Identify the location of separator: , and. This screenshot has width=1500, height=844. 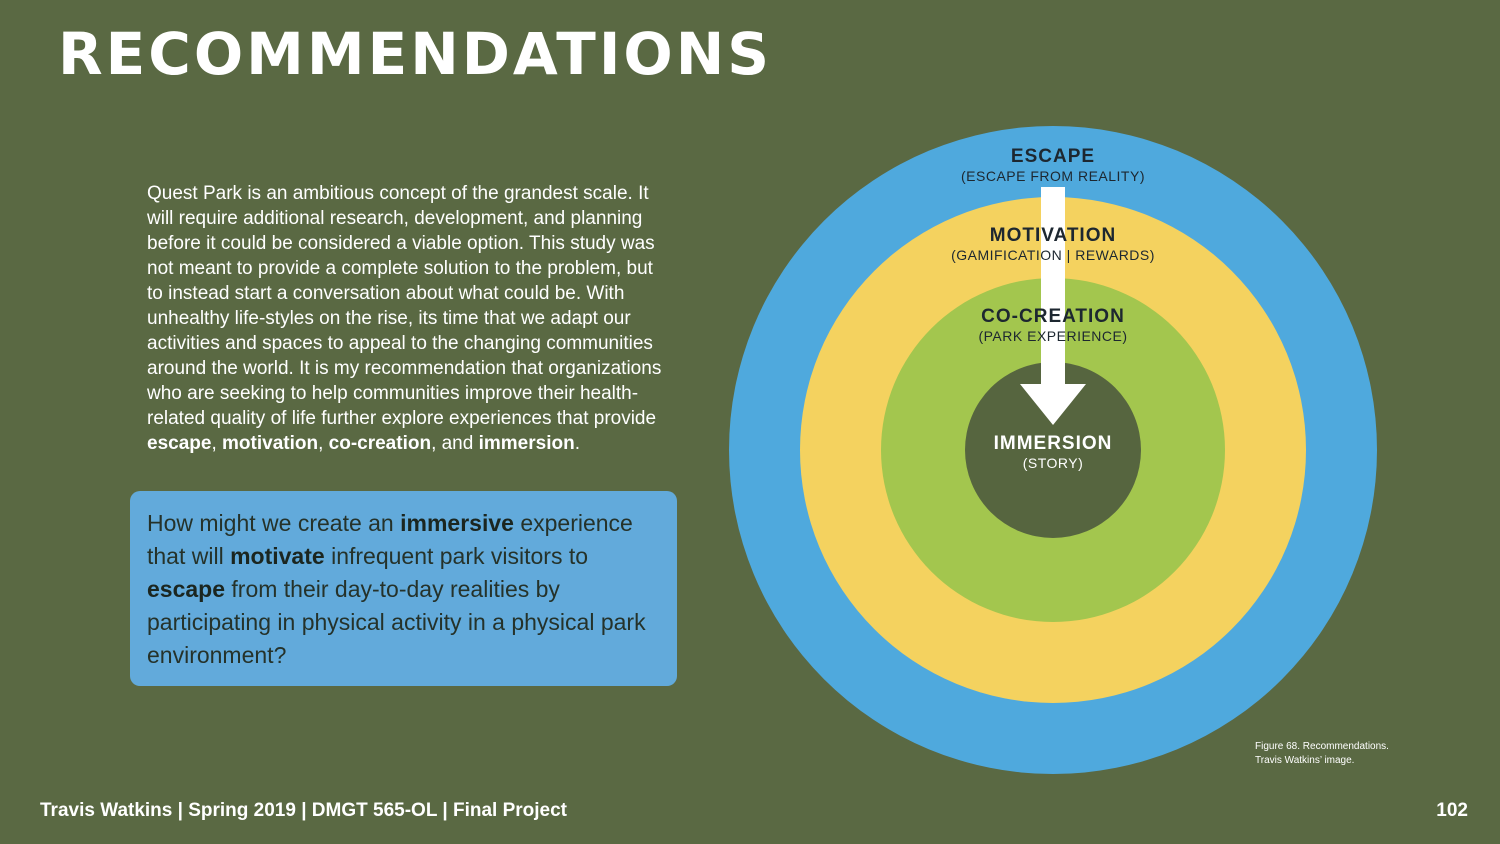
(455, 443).